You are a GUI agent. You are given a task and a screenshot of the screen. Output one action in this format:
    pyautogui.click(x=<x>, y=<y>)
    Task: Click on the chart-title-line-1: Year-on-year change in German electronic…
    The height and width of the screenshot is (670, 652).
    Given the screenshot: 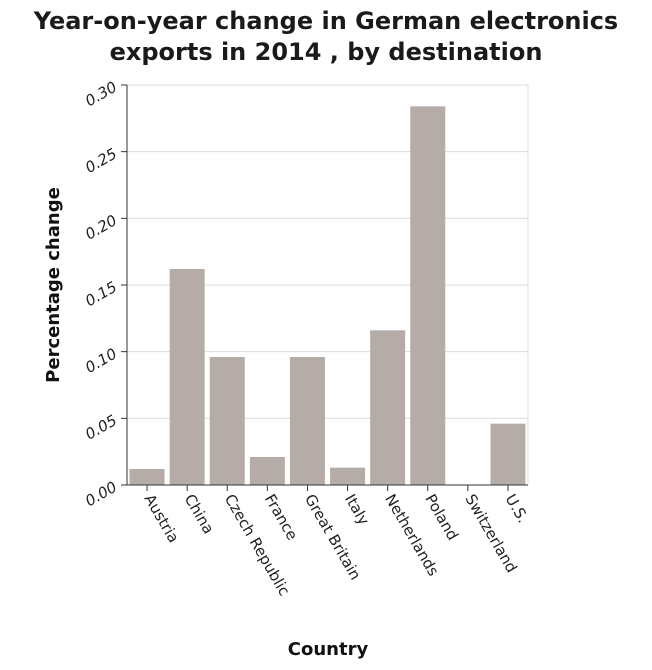 What is the action you would take?
    pyautogui.click(x=326, y=21)
    